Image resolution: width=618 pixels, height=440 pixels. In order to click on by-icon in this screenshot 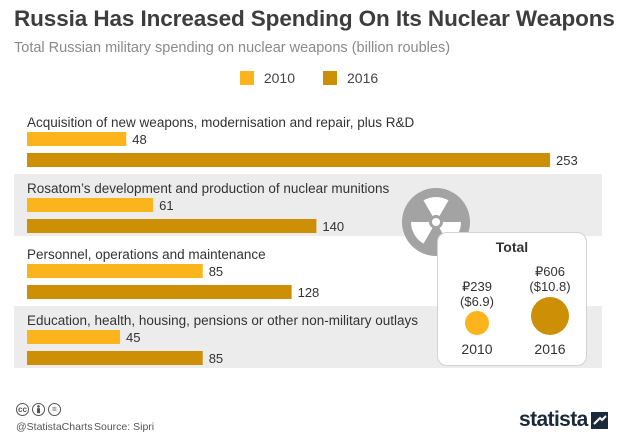, I will do `click(38, 409)`.